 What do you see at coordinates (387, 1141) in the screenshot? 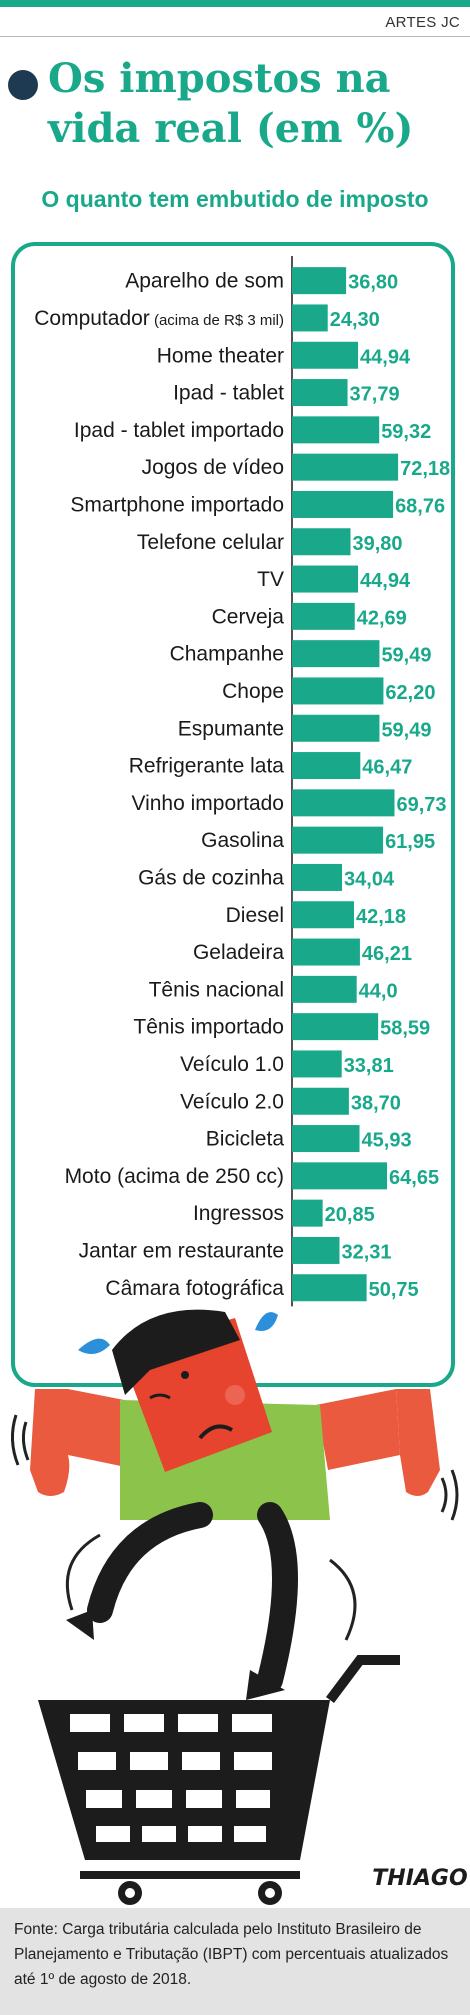
I see `value-label: 45,93` at bounding box center [387, 1141].